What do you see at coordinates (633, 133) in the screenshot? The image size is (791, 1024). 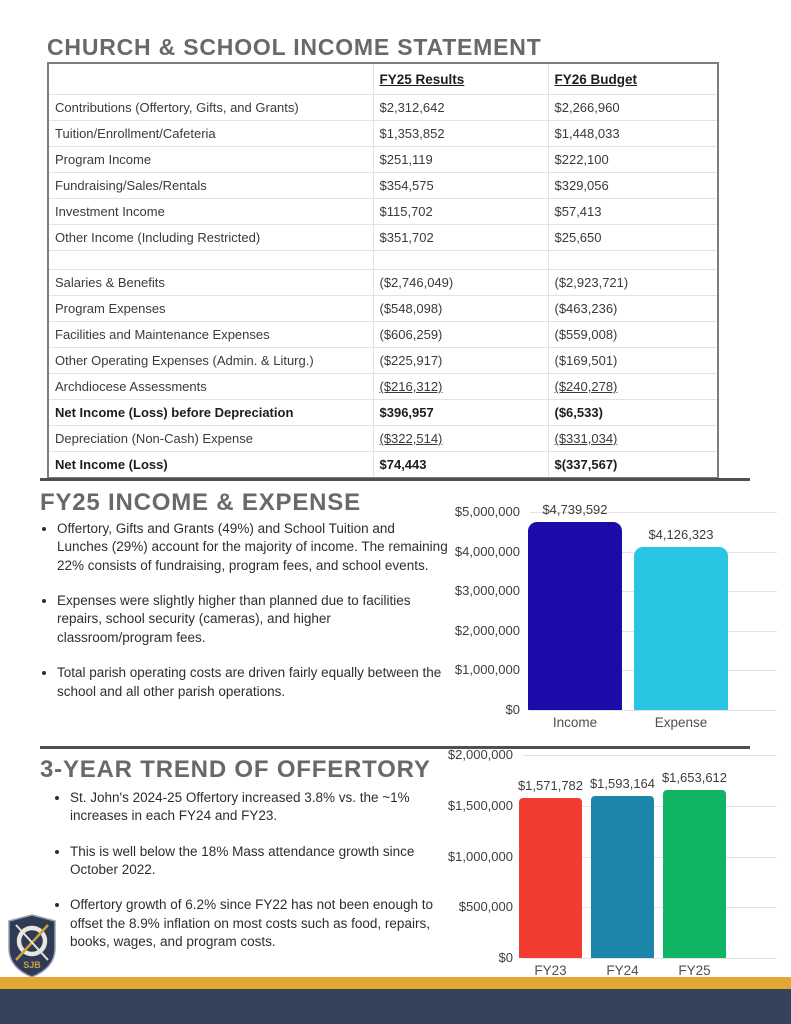 I see `row-value: $1,448,033` at bounding box center [633, 133].